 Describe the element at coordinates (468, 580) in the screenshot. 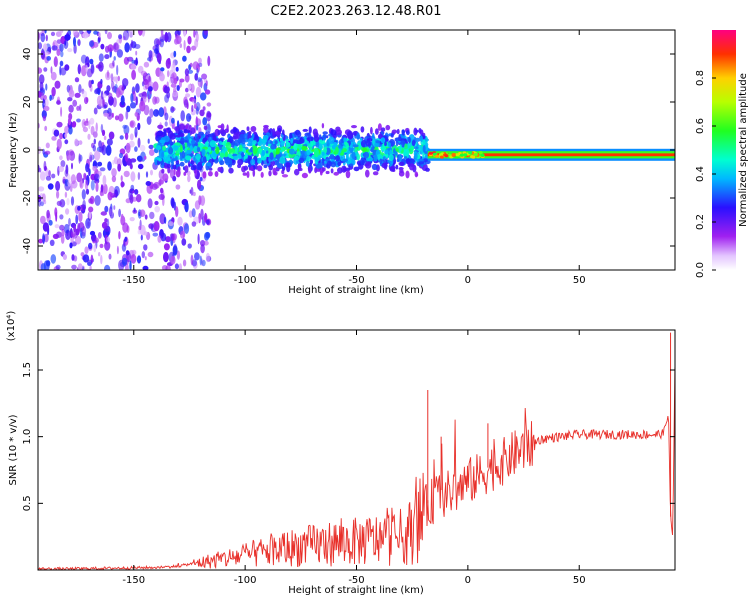

I see `x-tick-label: 0` at that location.